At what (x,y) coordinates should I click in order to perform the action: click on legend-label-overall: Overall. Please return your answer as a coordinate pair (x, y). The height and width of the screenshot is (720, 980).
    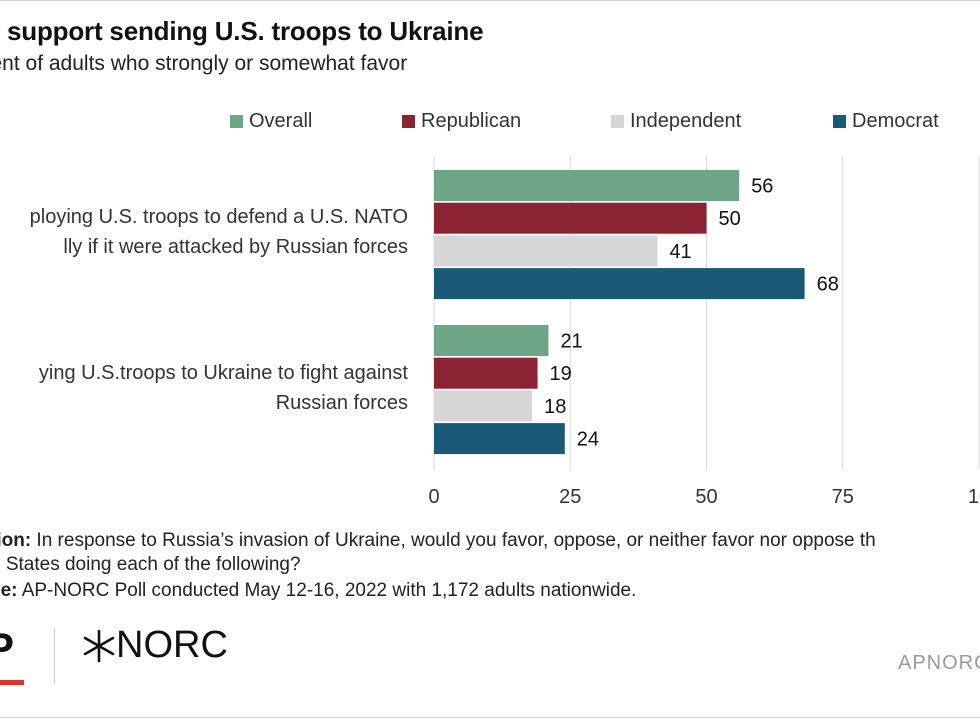
    Looking at the image, I should click on (281, 121).